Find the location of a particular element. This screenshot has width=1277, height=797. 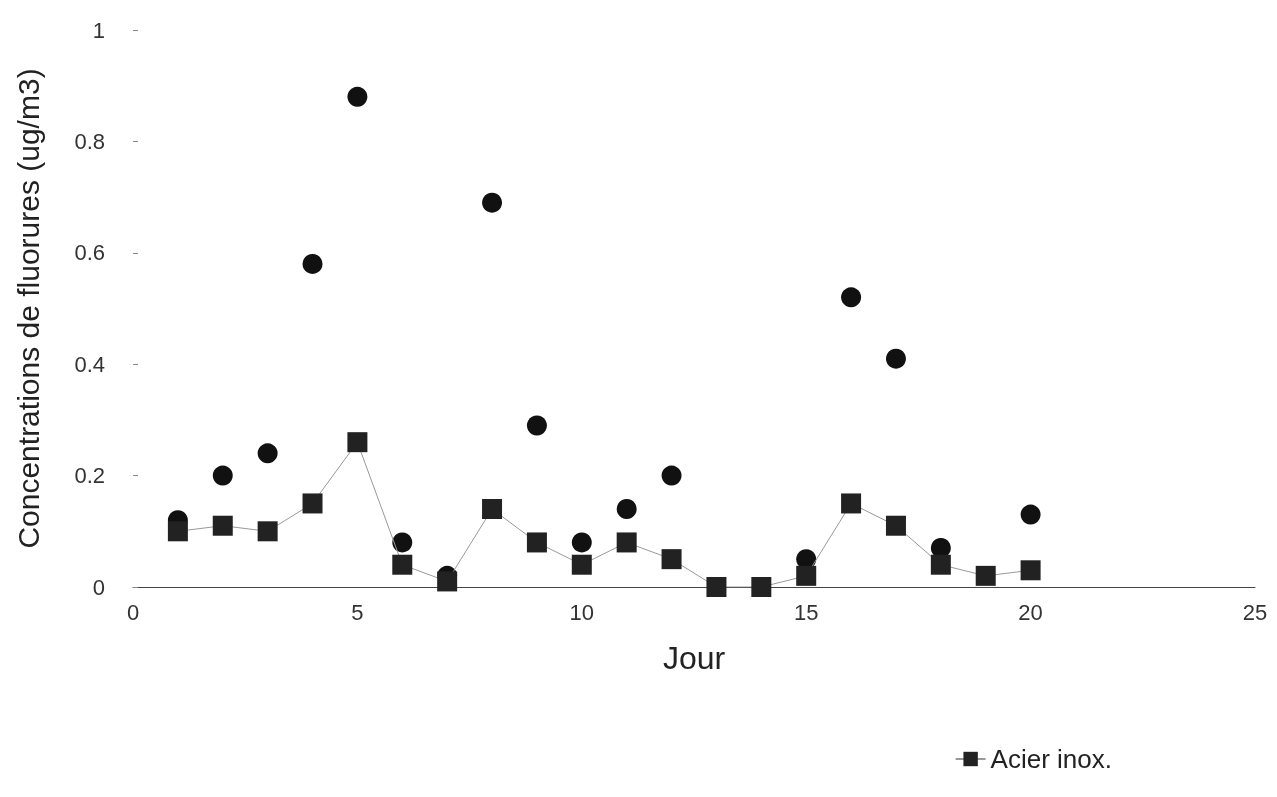

x-tick-label: 5 is located at coordinates (357, 612).